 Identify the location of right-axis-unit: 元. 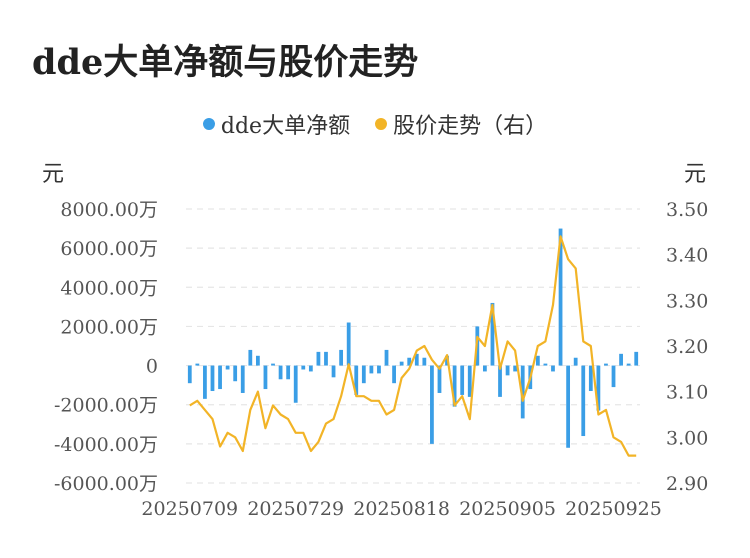
(695, 174).